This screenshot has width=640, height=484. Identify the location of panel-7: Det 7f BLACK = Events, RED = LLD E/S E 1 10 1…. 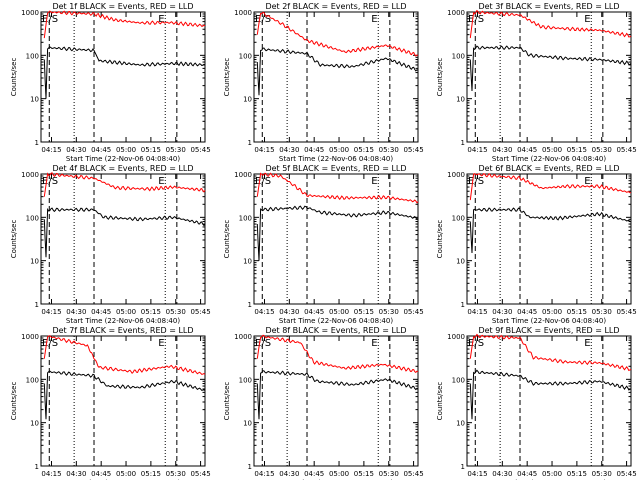
(110, 405).